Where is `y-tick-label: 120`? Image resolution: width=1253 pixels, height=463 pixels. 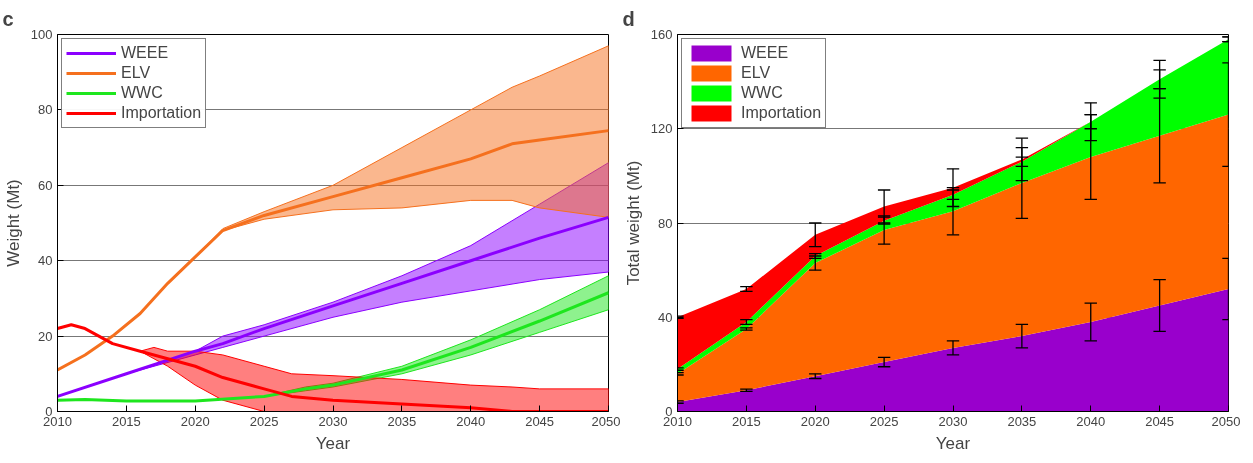
y-tick-label: 120 is located at coordinates (661, 129).